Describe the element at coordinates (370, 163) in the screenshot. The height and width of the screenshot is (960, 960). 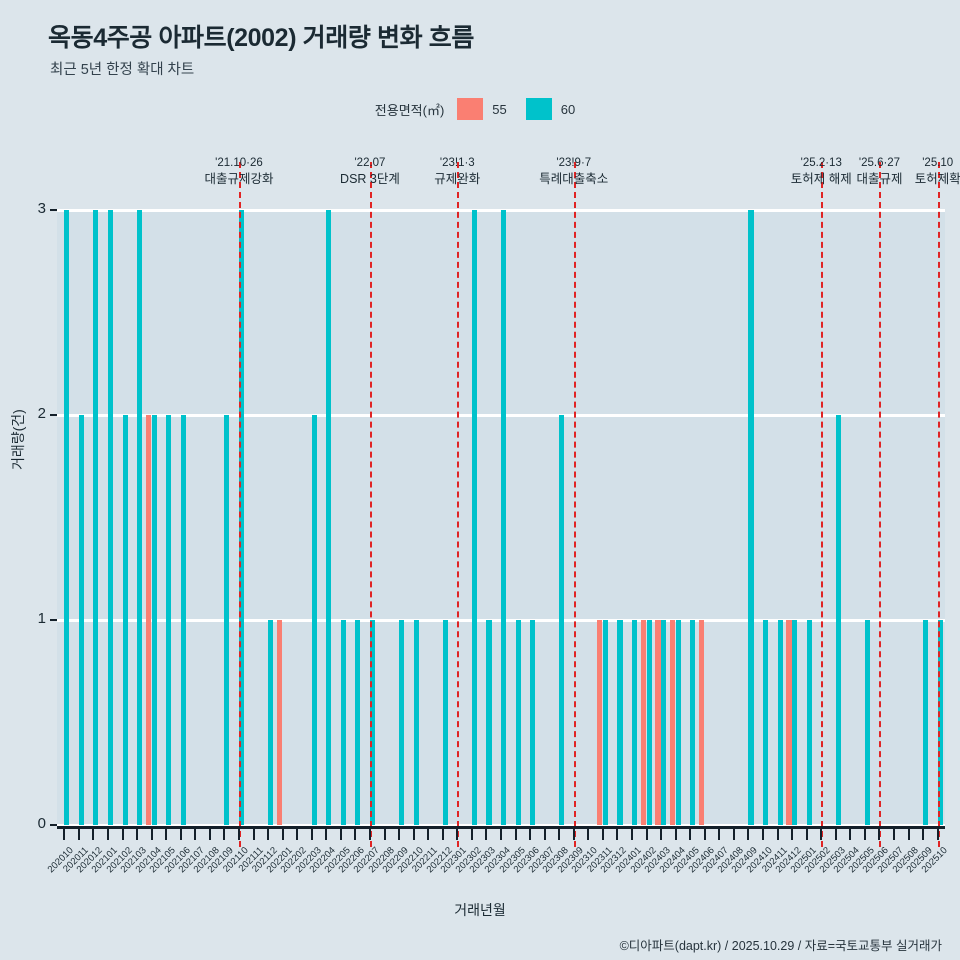
I see `event-date-1: '22.07` at that location.